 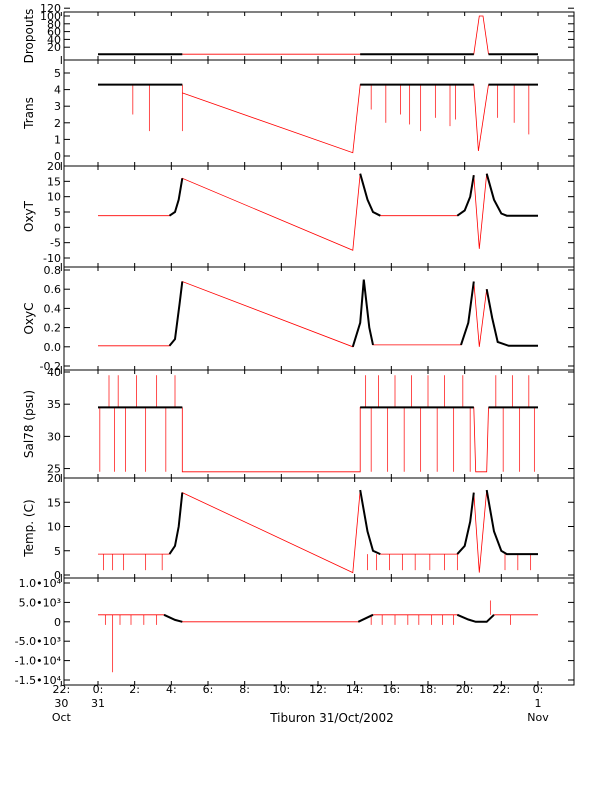 I want to click on x-tick-label: 20:, so click(x=465, y=689).